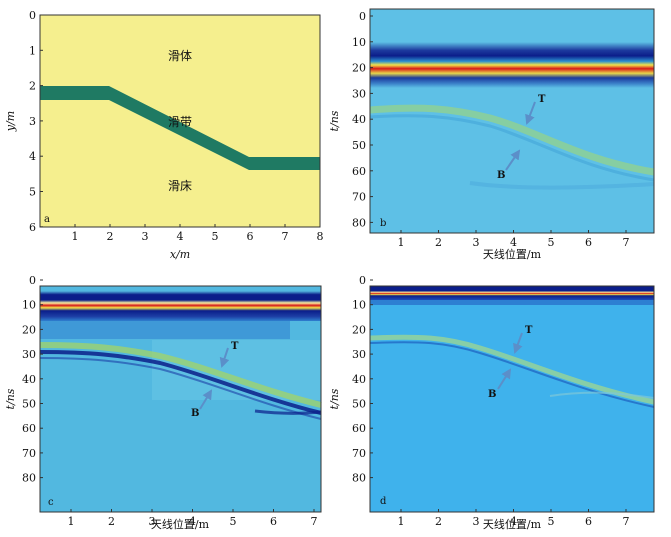  Describe the element at coordinates (359, 404) in the screenshot. I see `panel-d-y-tick-label: 50` at that location.